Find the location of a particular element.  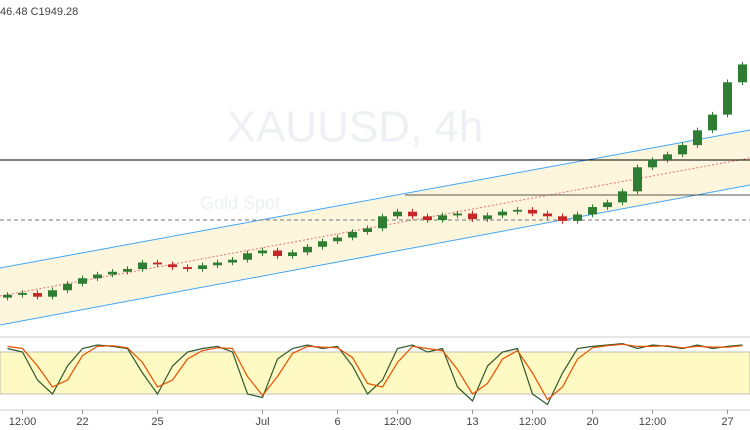

x-tick-label: 22 is located at coordinates (82, 422).